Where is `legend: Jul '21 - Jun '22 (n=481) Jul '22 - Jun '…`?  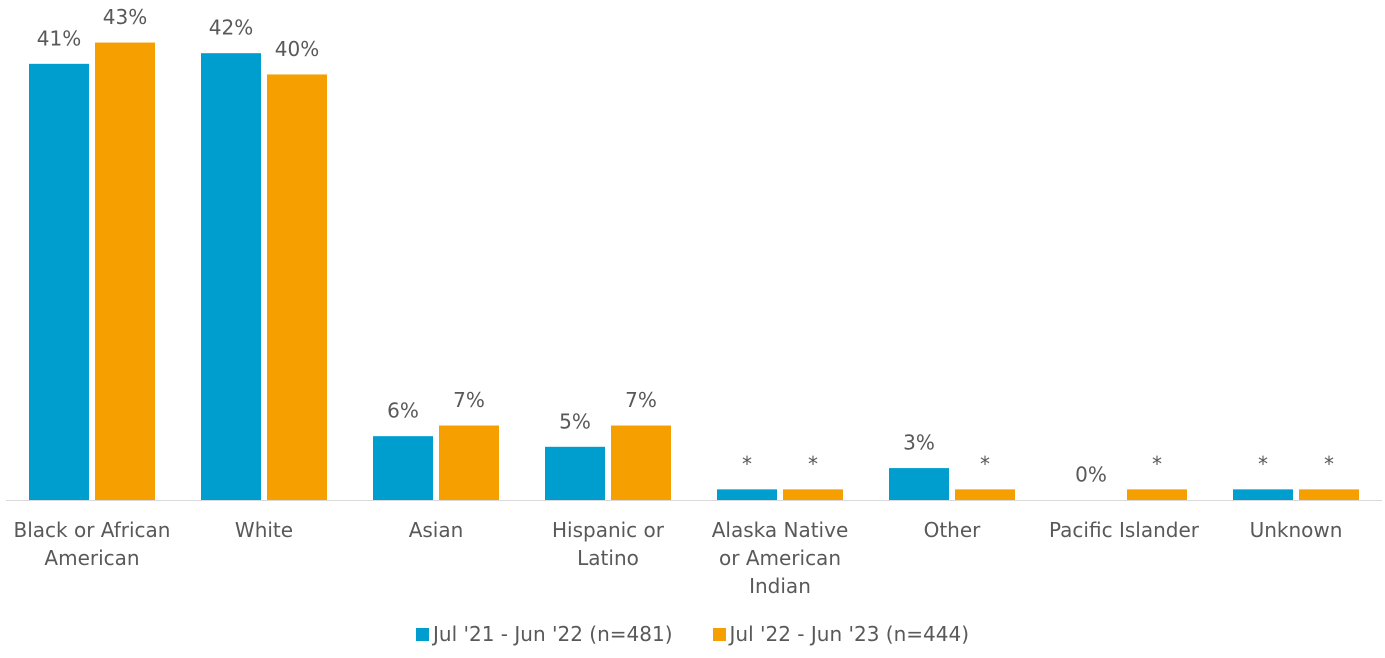 legend: Jul '21 - Jun '22 (n=481) Jul '22 - Jun '… is located at coordinates (692, 634).